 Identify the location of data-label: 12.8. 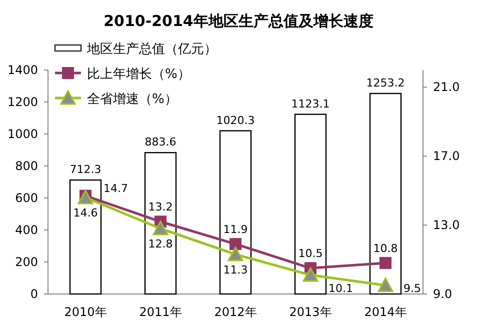
(160, 244).